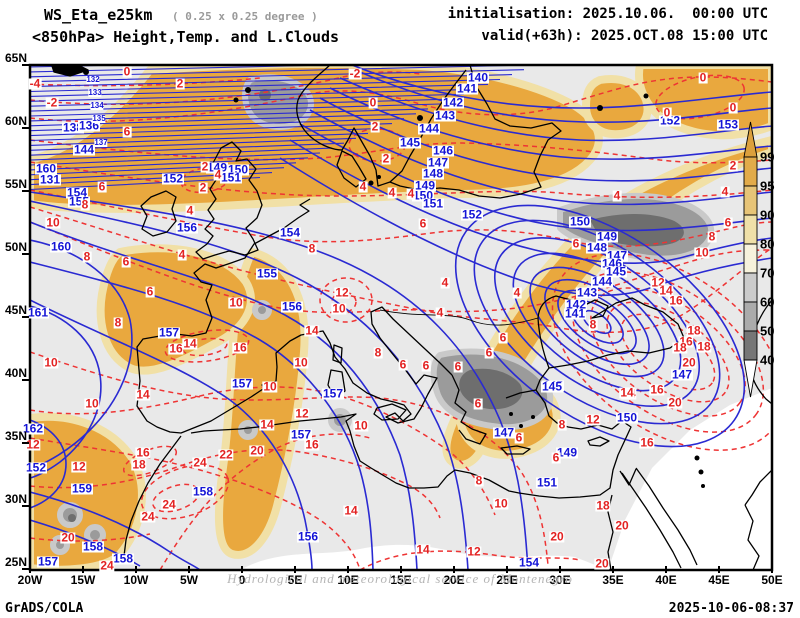 This screenshot has width=800, height=618. I want to click on colorbar, so click(750, 259).